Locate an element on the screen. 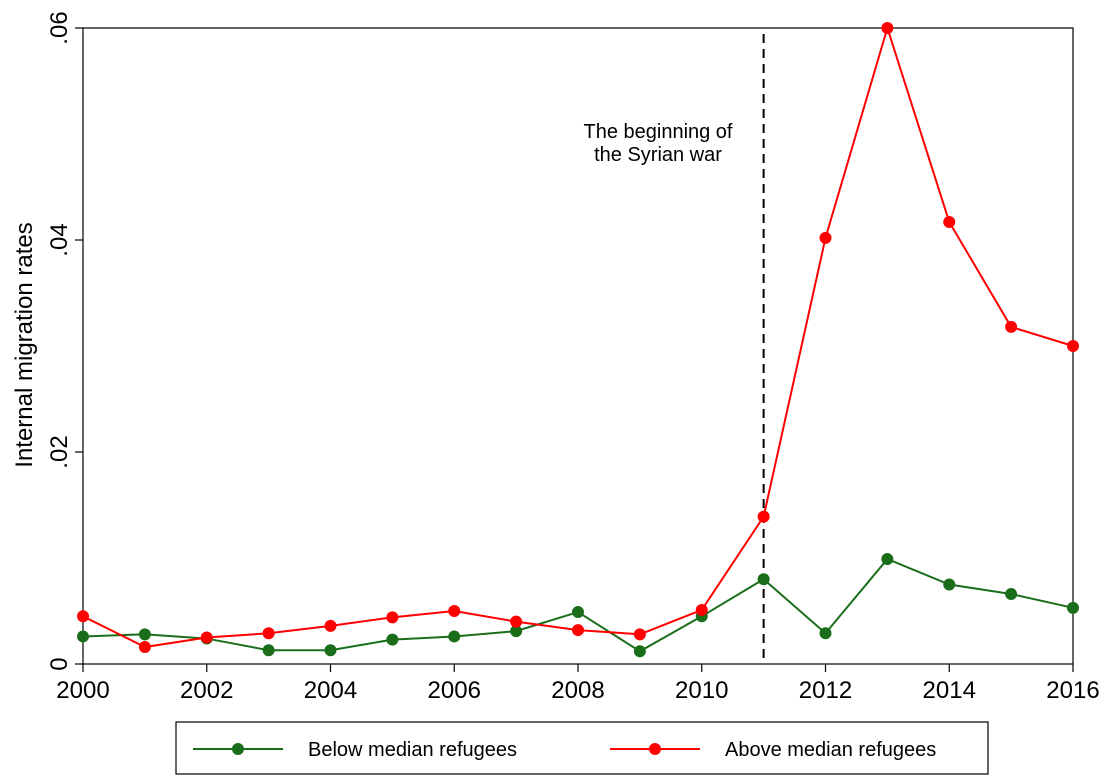 Image resolution: width=1099 pixels, height=783 pixels. x-tick-label: 2016 is located at coordinates (1072, 690).